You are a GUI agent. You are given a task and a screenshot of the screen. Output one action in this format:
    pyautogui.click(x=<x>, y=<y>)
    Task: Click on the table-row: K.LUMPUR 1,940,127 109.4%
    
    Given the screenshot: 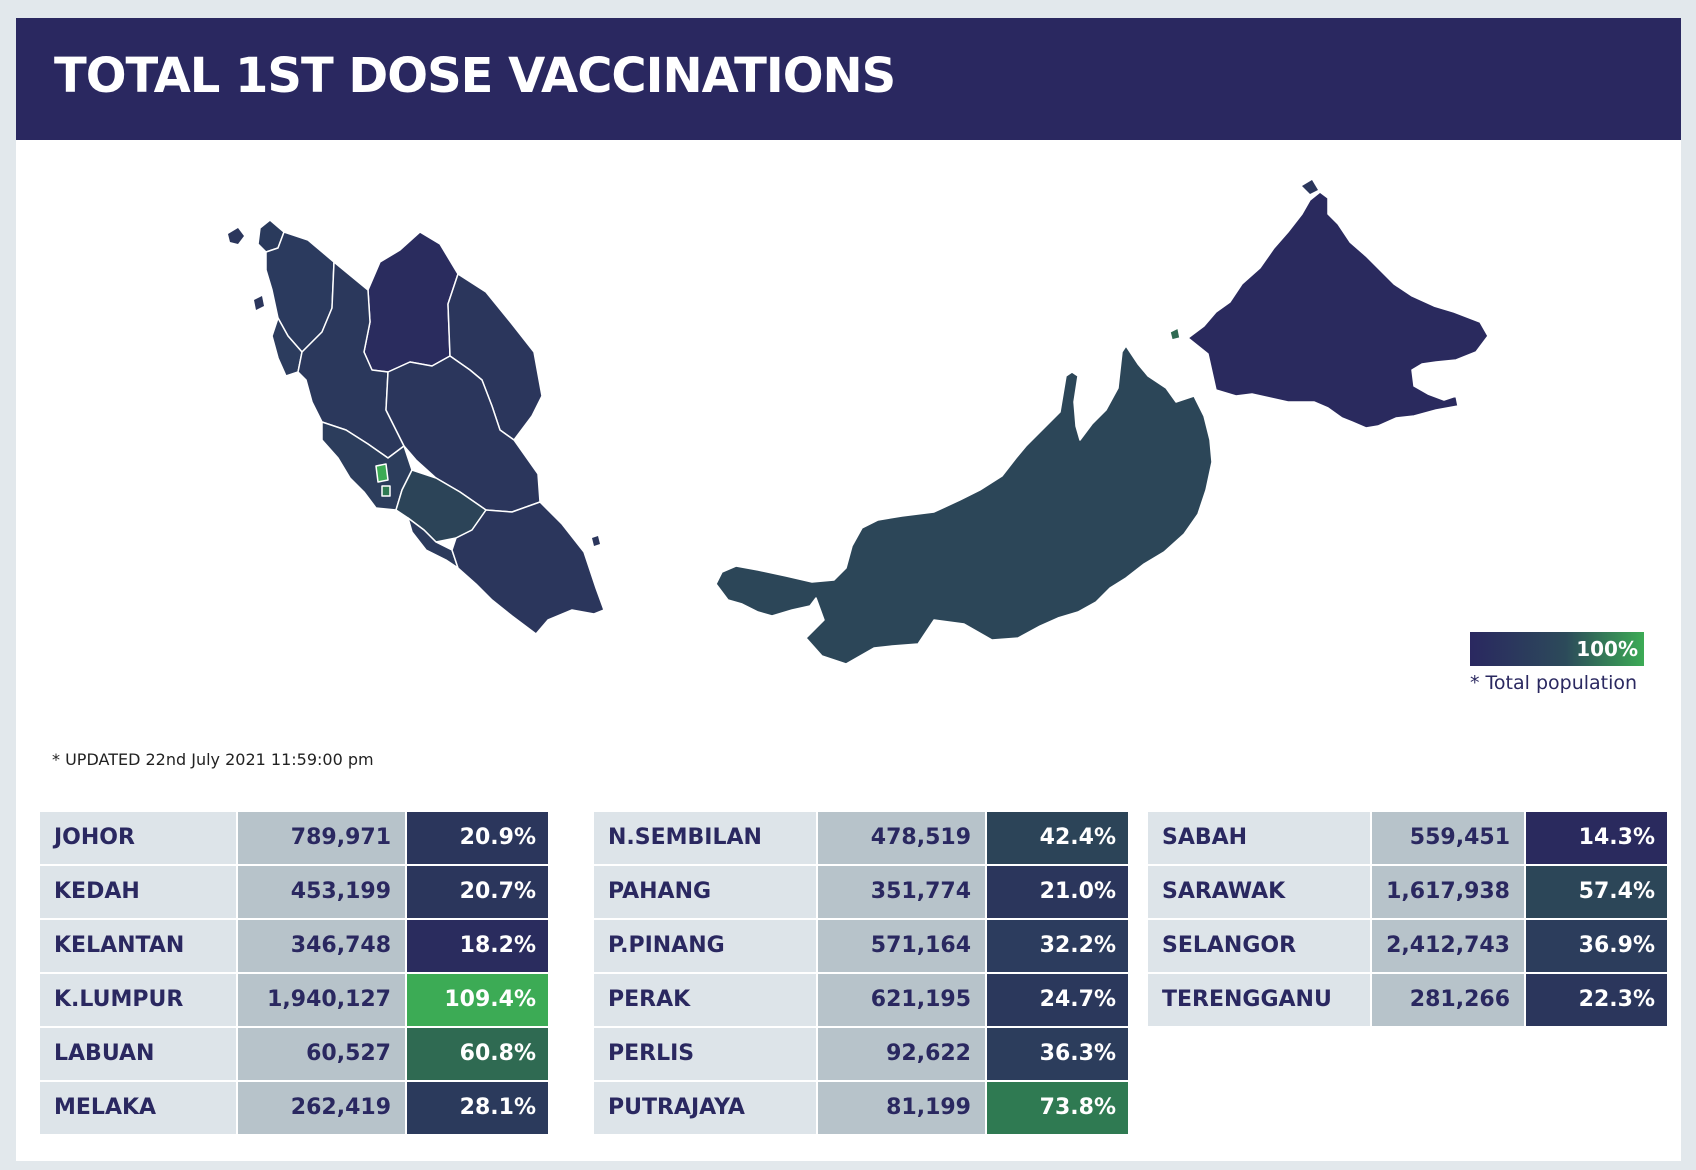 What is the action you would take?
    pyautogui.click(x=295, y=1001)
    